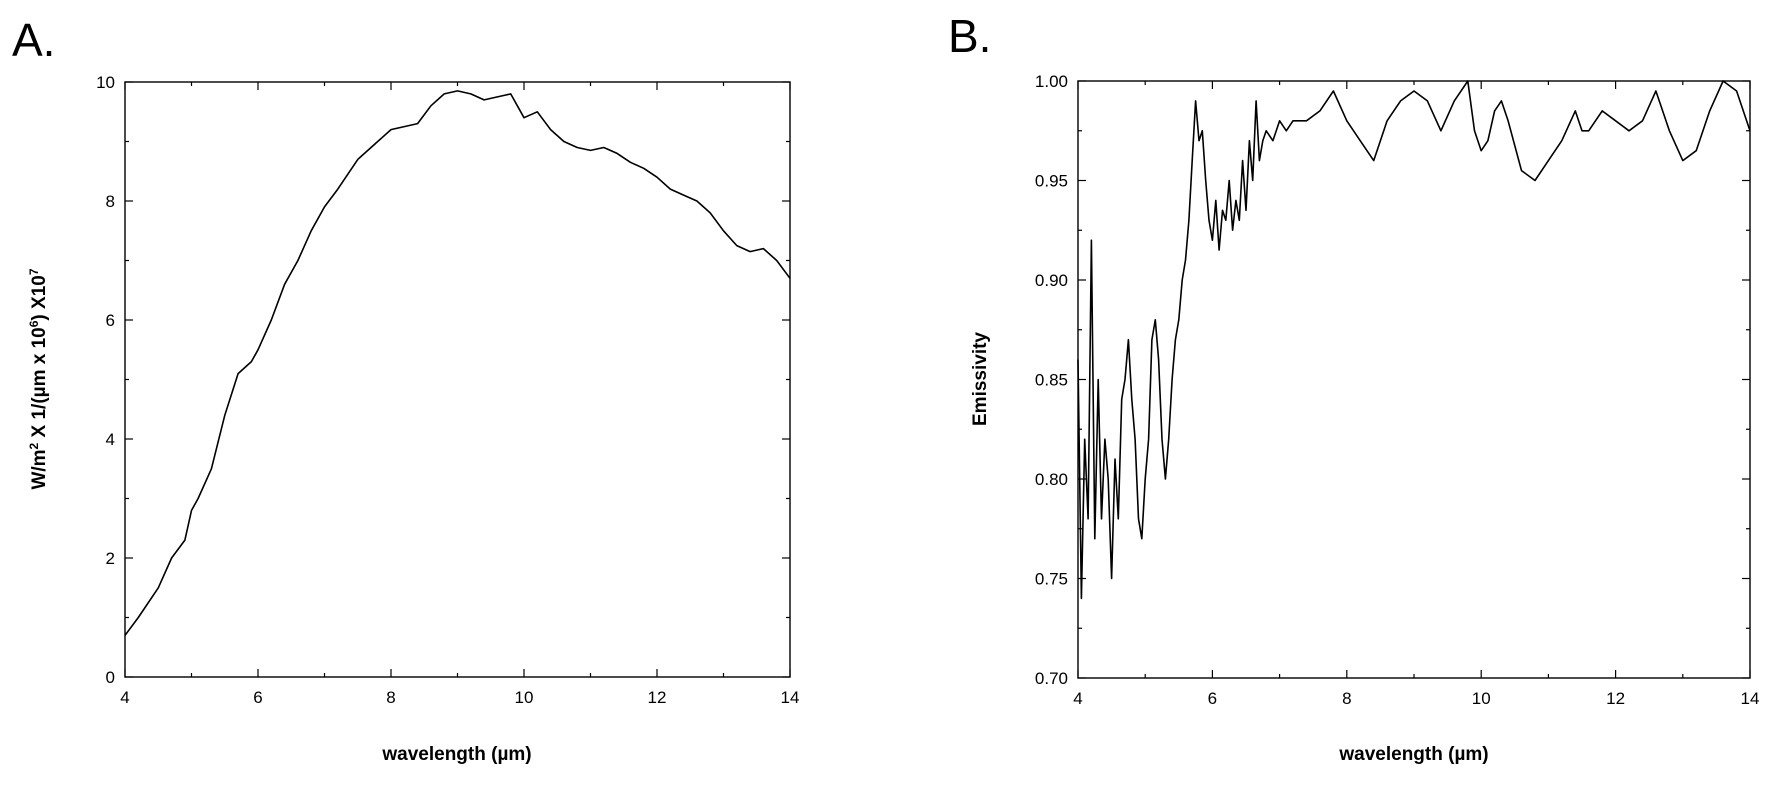 The image size is (1778, 793). I want to click on y-axis-title-a-text: W/m, so click(39, 469).